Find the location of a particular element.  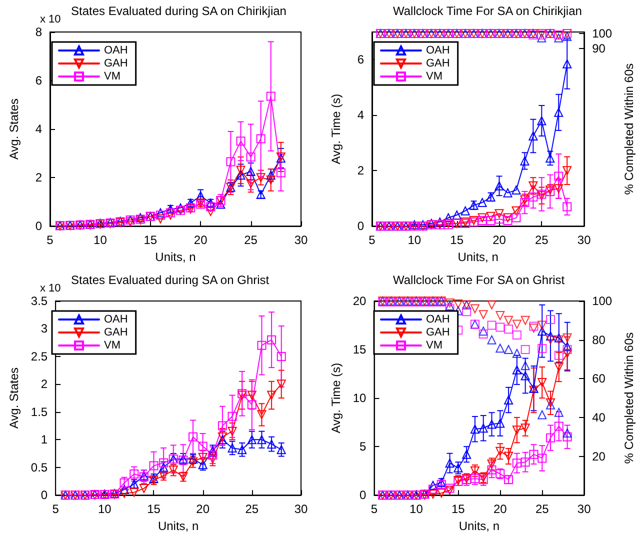

y-tick-label: 3 is located at coordinates (44, 329).